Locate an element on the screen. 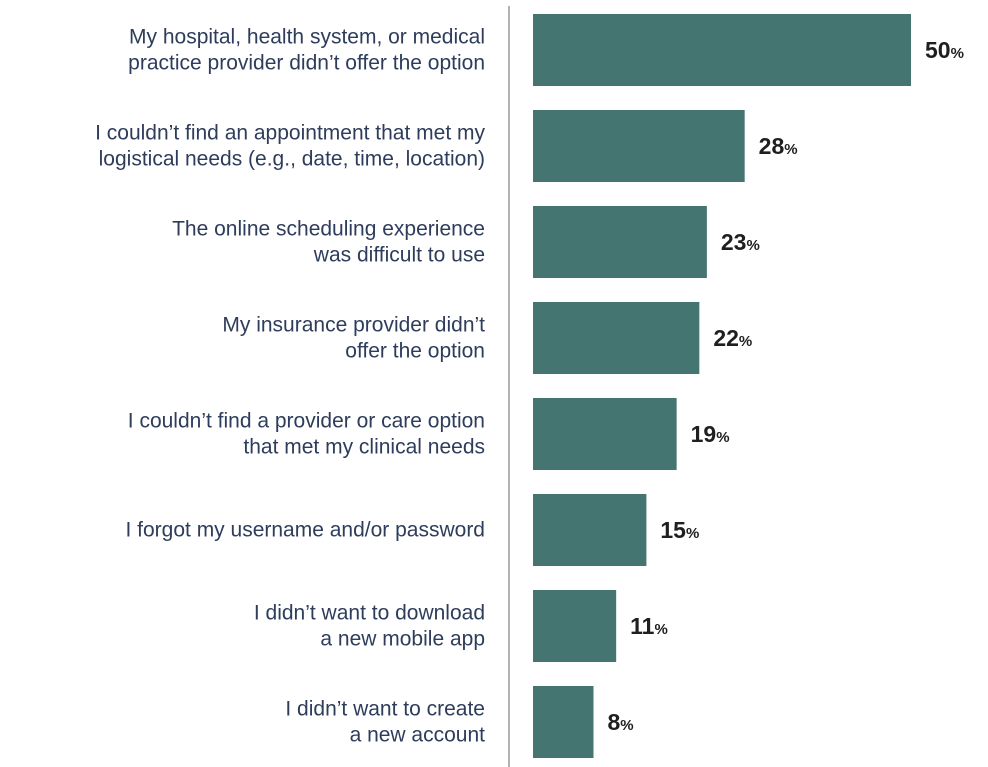  category-label: The online scheduling experience is located at coordinates (328, 229).